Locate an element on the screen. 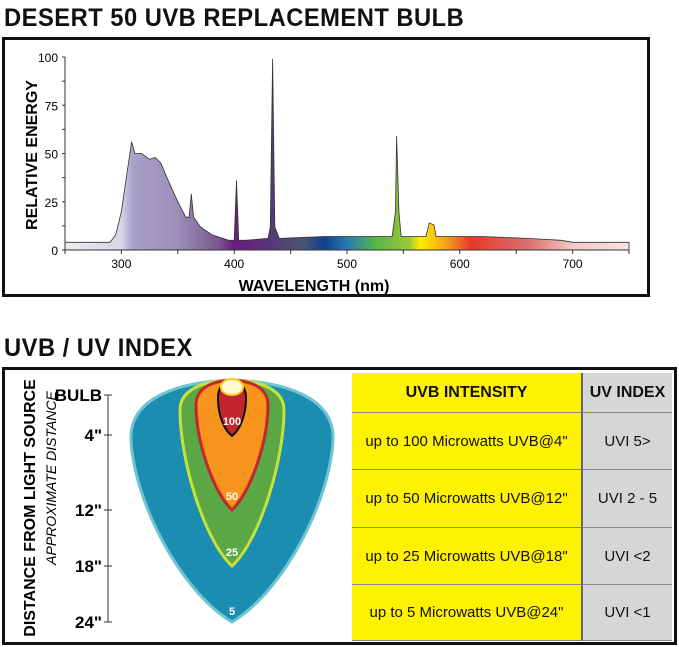 The width and height of the screenshot is (679, 647). distance-tick-label: BULB is located at coordinates (78, 395).